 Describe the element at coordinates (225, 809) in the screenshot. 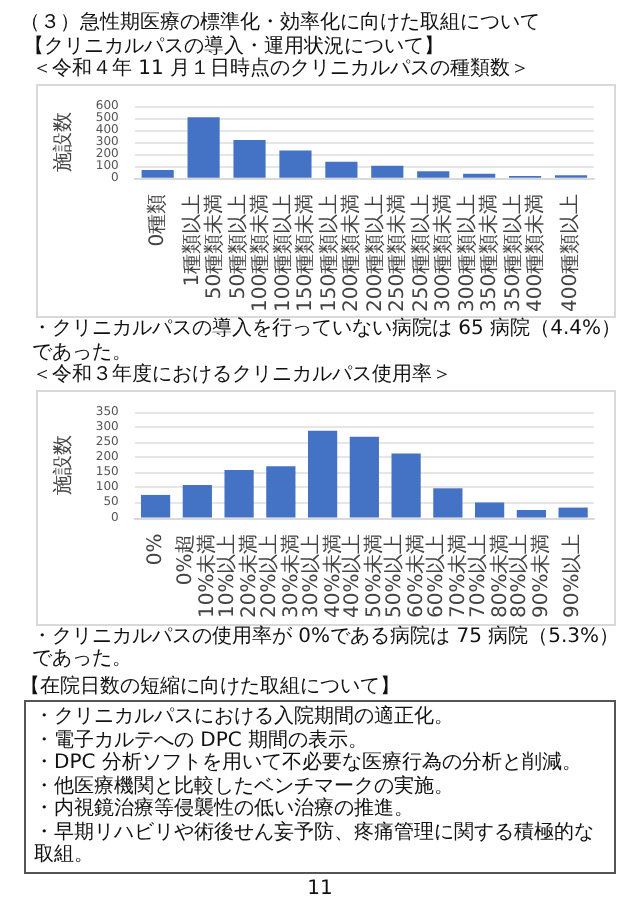

I see `text: ・内視鏡治療等侵襲性の低い治療の推進。` at that location.